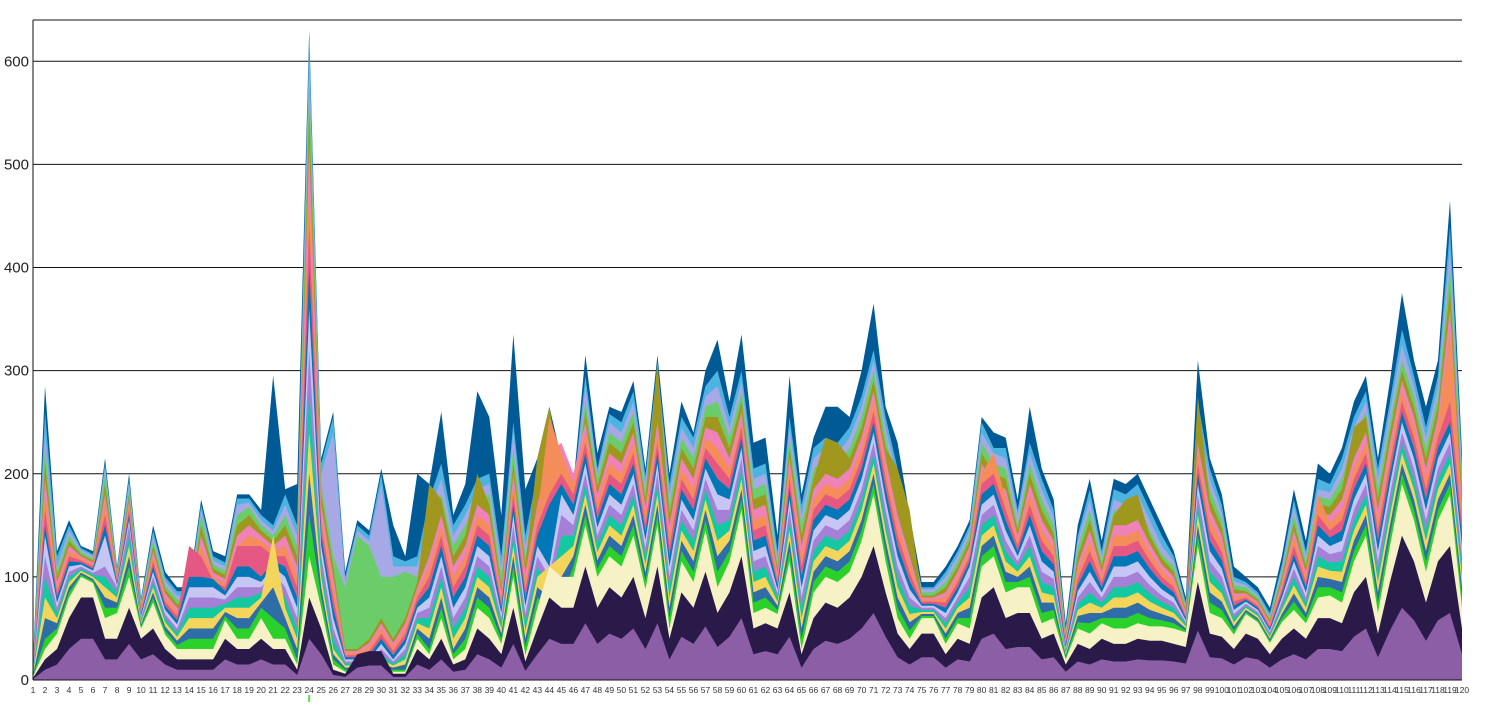  Describe the element at coordinates (321, 690) in the screenshot. I see `x-tick-label: 25` at that location.